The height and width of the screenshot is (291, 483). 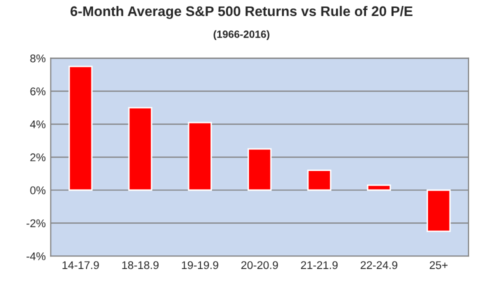 I want to click on x-tick-label: 25+, so click(x=439, y=265).